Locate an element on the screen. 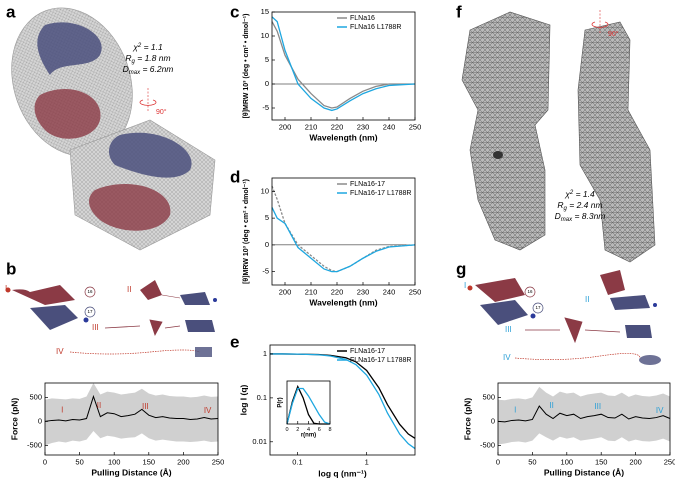  plot-background is located at coordinates (343, 231).